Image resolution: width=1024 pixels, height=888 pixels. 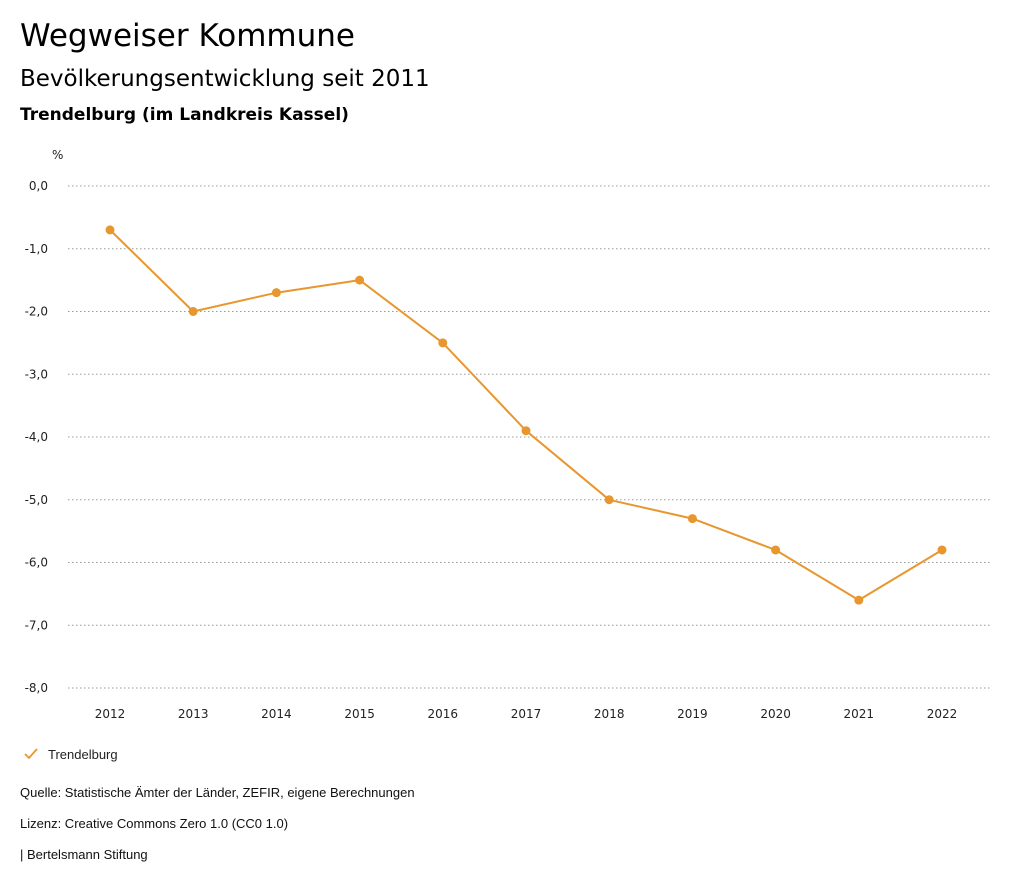 What do you see at coordinates (84, 854) in the screenshot?
I see `publisher-note: | Bertelsmann Stiftung` at bounding box center [84, 854].